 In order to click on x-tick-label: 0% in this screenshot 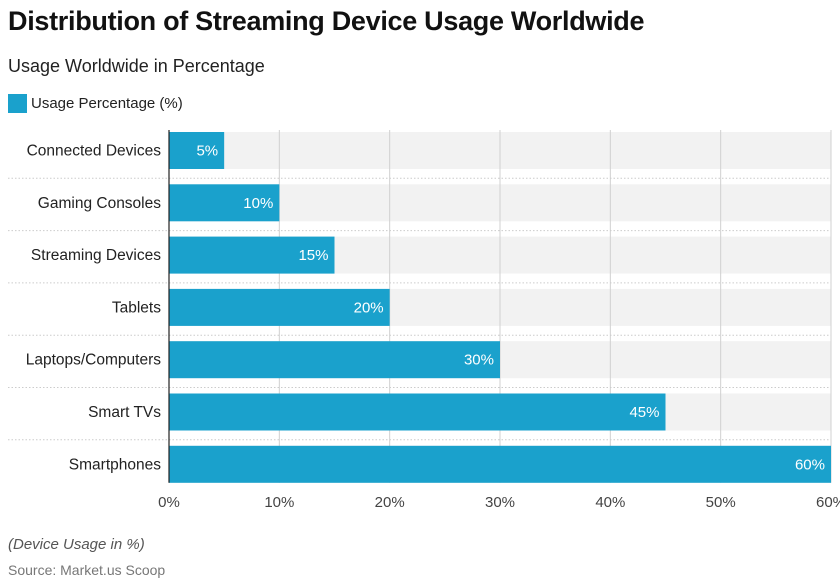, I will do `click(169, 502)`.